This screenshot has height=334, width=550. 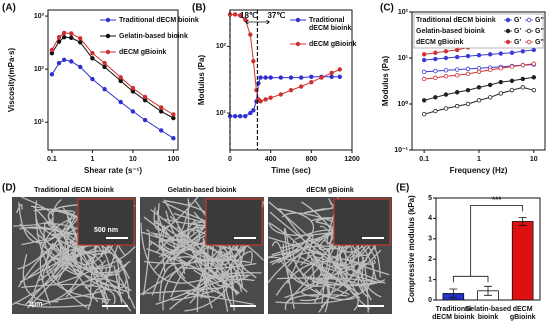 I want to click on panel-label: (D), so click(x=9, y=188).